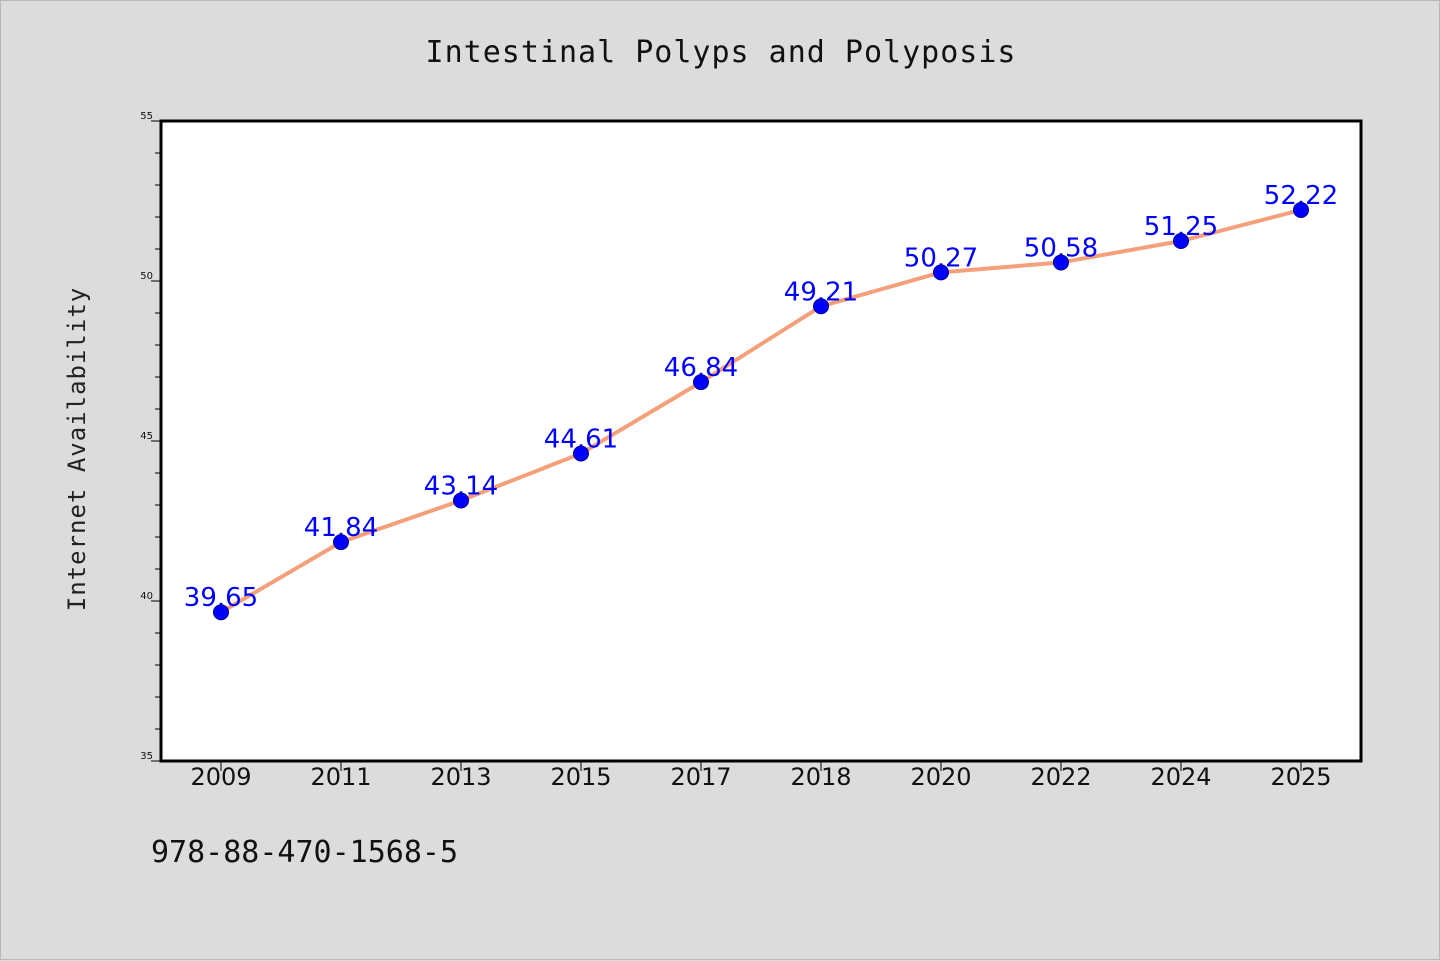 The height and width of the screenshot is (961, 1440). Describe the element at coordinates (146, 116) in the screenshot. I see `y-tick-label: 55` at that location.